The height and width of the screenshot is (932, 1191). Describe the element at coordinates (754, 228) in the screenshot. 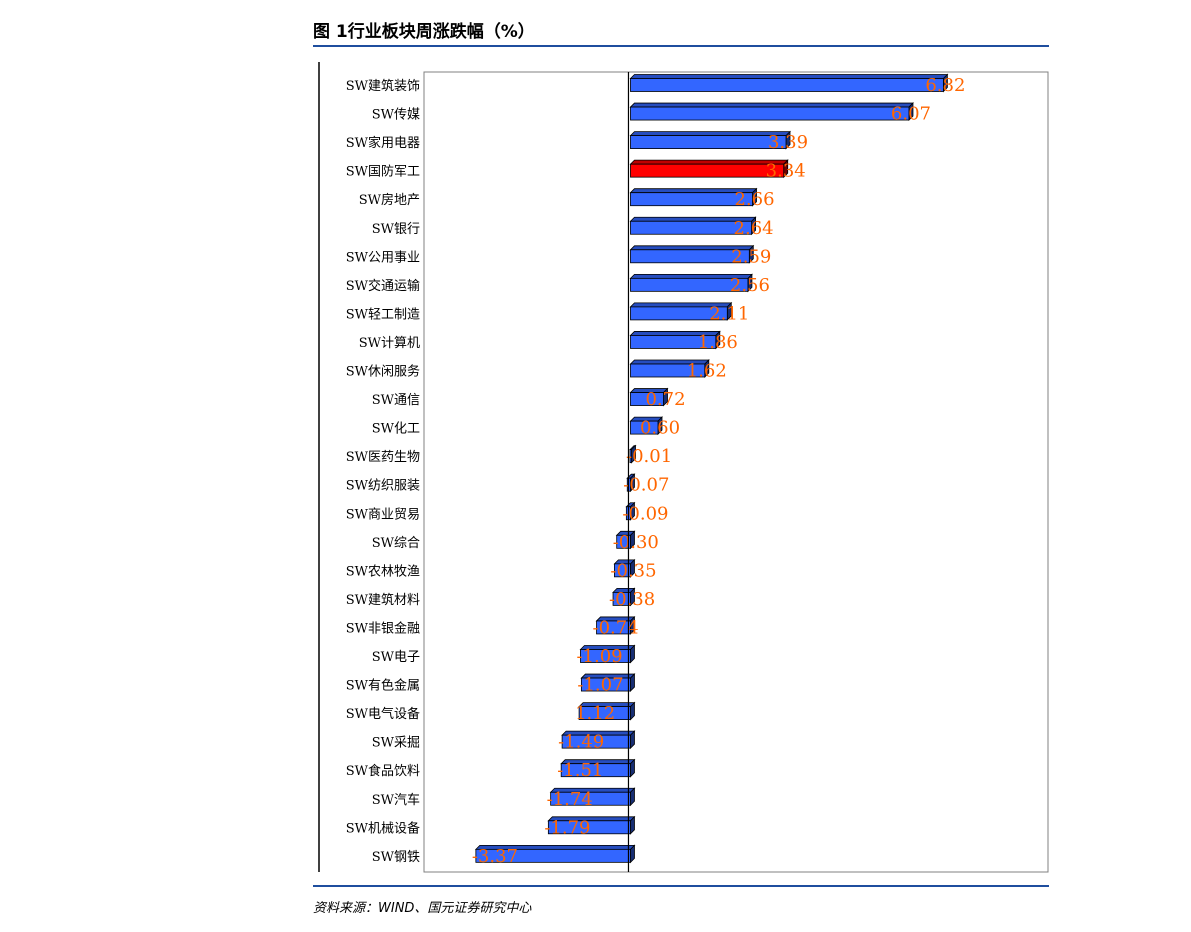

I see `value-label: 2.64` at that location.